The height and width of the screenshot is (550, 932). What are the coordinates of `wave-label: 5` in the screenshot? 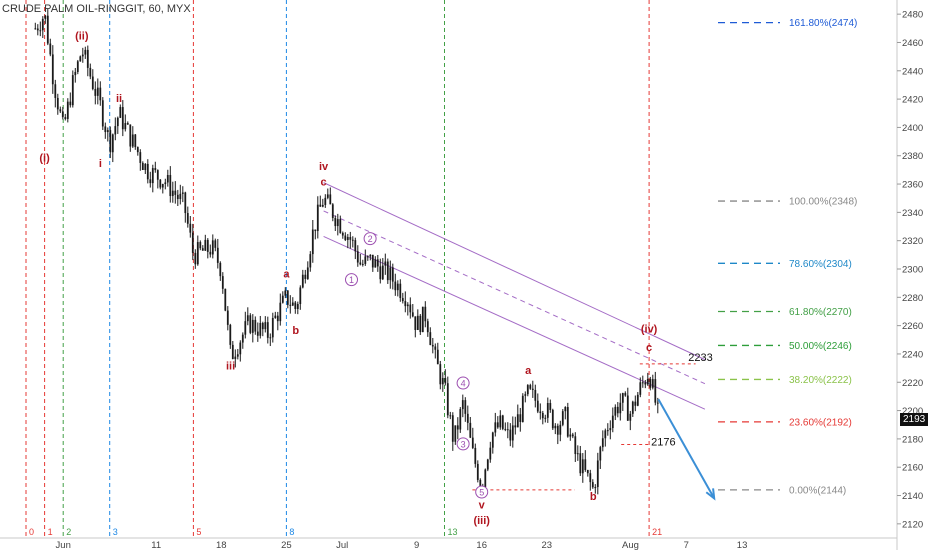 It's located at (481, 493).